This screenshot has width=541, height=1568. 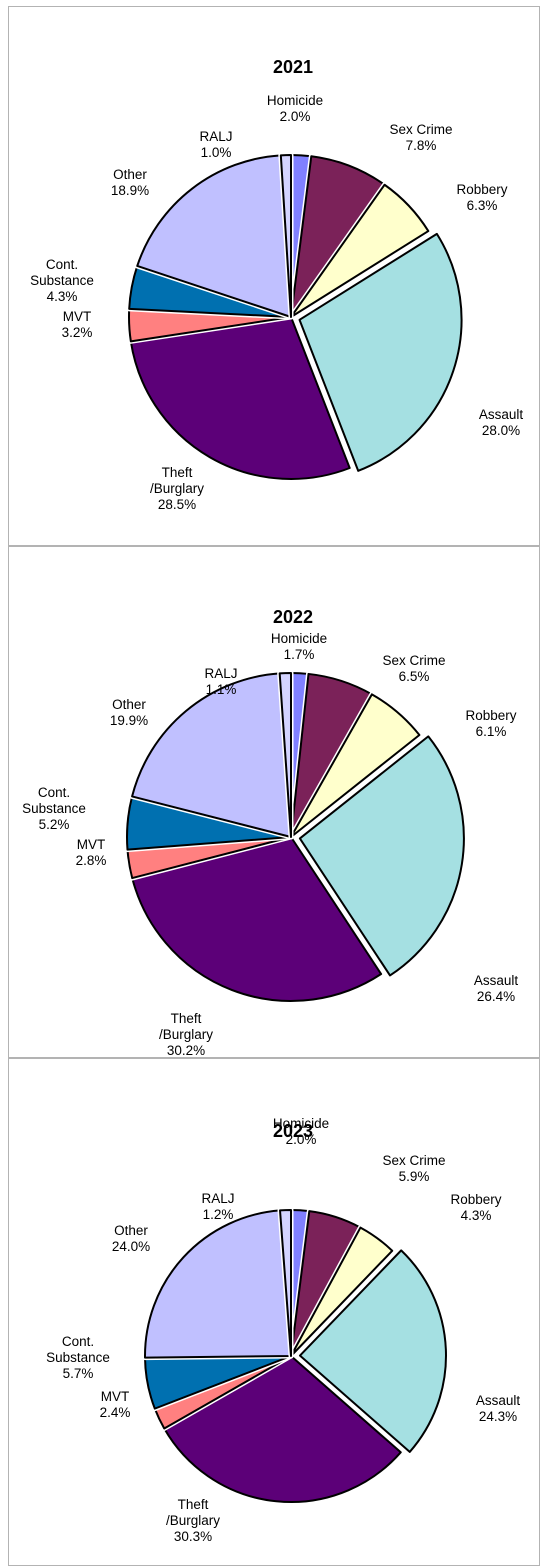 I want to click on slice-label-cont-substance: Cont. Substance 5.7%, so click(x=78, y=1357).